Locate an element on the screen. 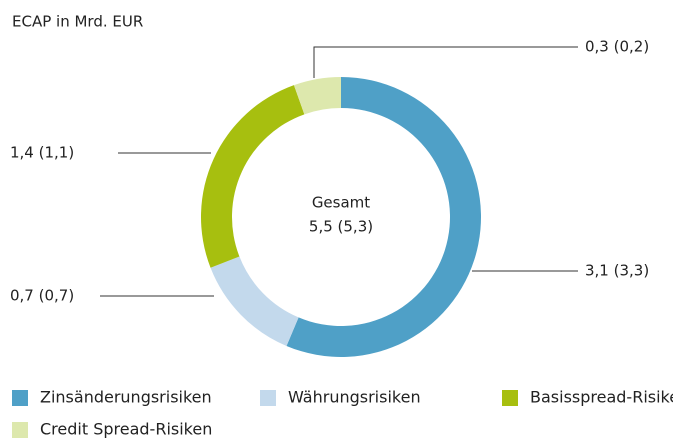 This screenshot has width=673, height=443. data-label: 0,7 (0,7) is located at coordinates (42, 296).